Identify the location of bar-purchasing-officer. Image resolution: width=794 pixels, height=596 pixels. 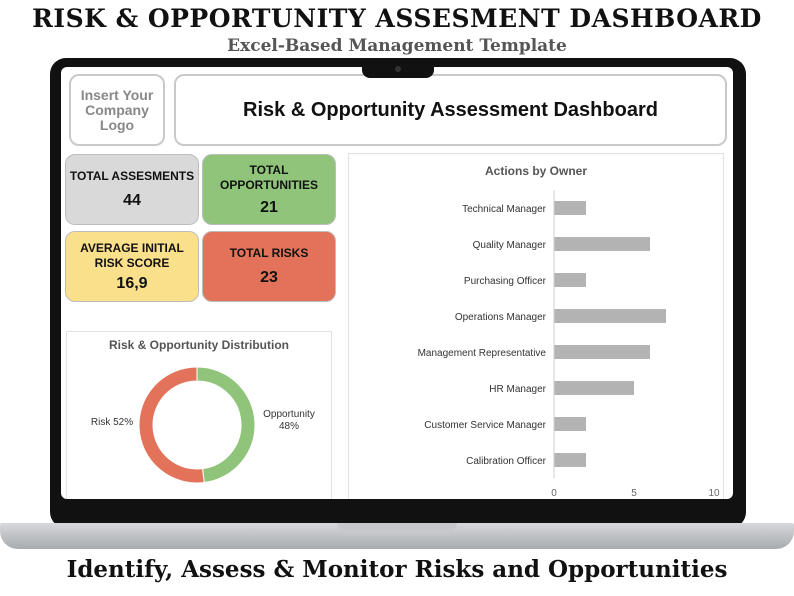
(570, 280).